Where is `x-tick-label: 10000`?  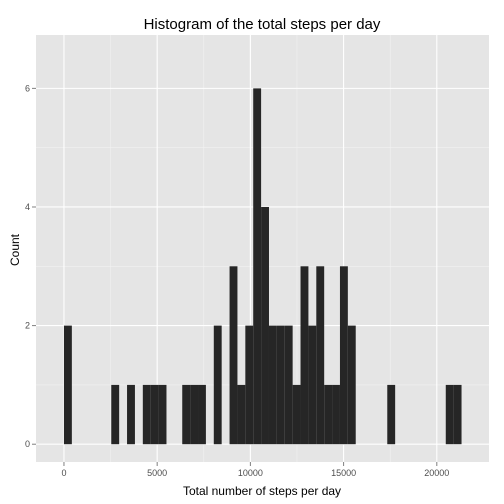 x-tick-label: 10000 is located at coordinates (250, 473).